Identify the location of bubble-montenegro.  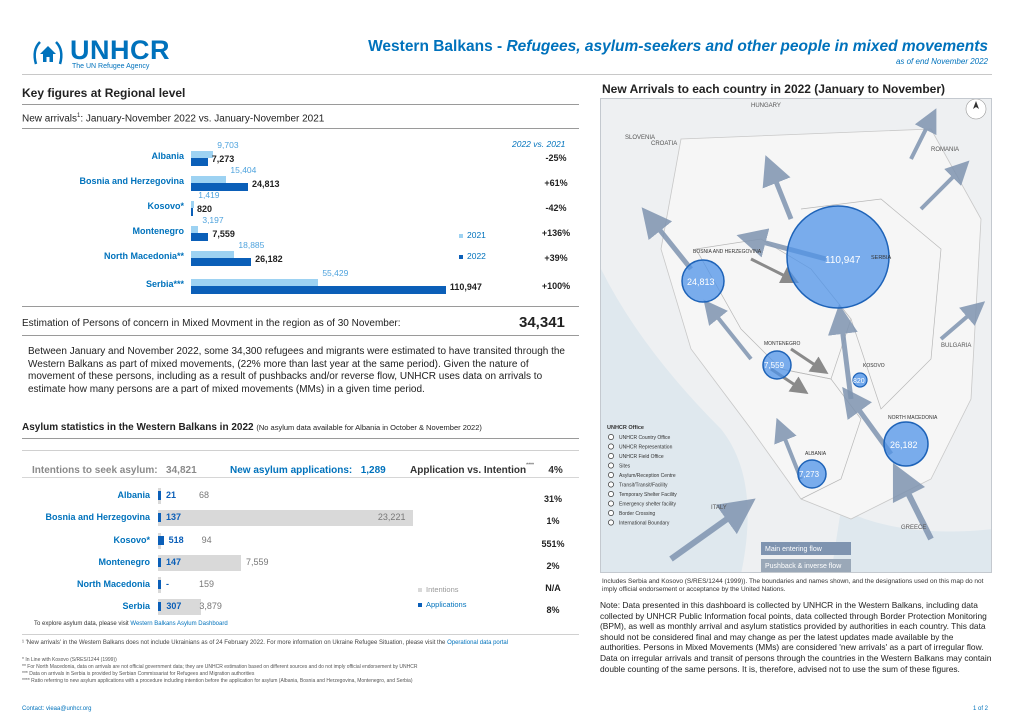
(777, 365).